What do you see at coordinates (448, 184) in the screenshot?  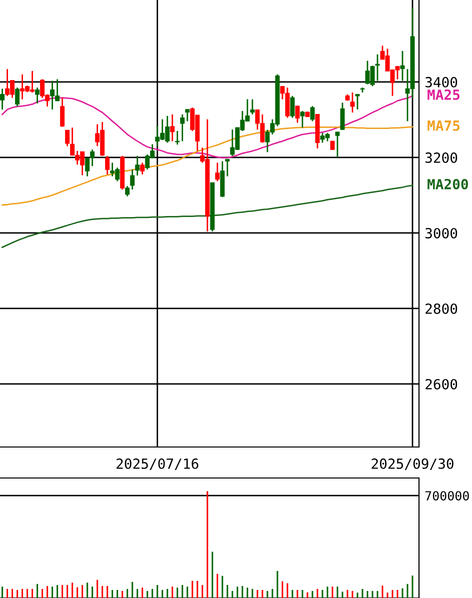 I see `series-label: MA200` at bounding box center [448, 184].